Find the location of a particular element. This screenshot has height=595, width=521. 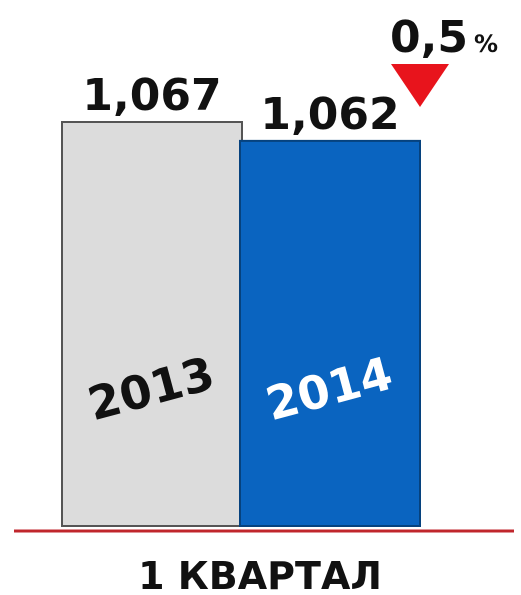

x-axis-label: 1 КВАРТАЛ is located at coordinates (260, 574).